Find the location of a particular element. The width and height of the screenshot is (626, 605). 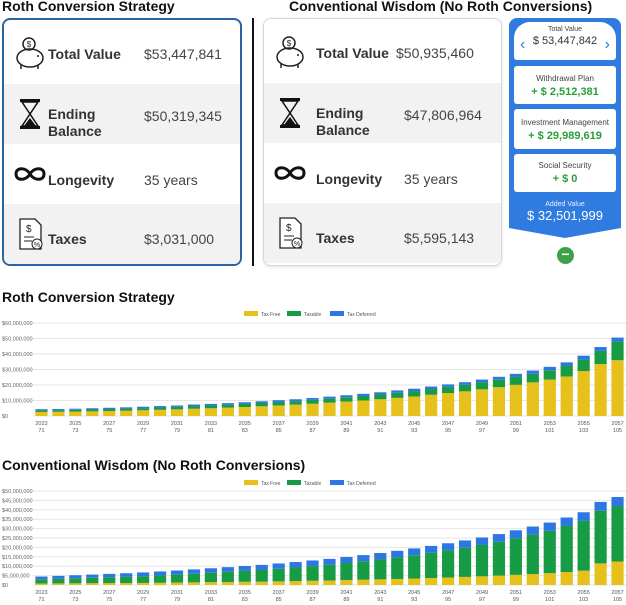

chart-title-roth: Roth Conversion Strategy is located at coordinates (88, 297).